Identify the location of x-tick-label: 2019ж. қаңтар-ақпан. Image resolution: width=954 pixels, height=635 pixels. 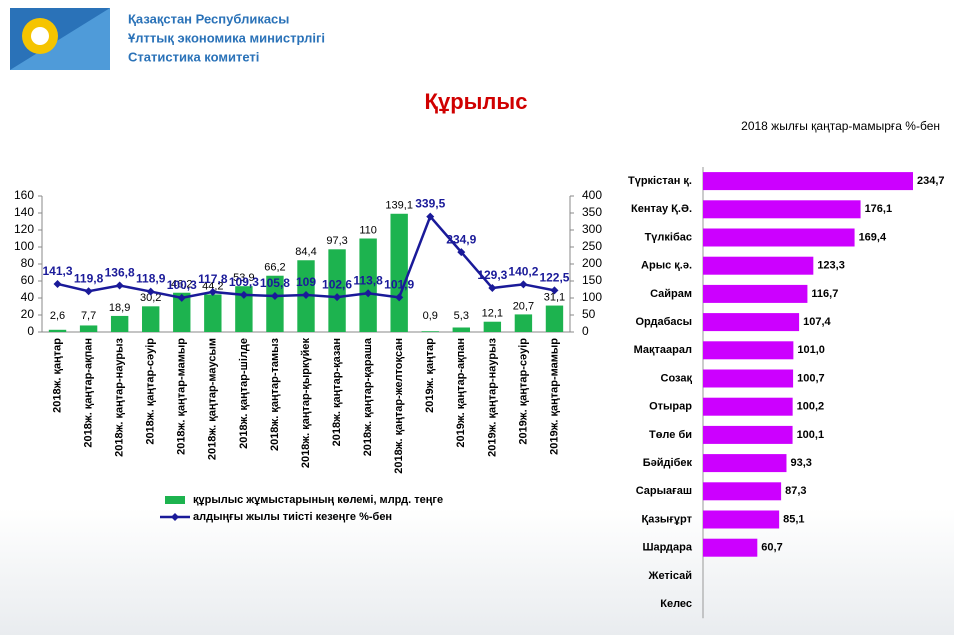
(461, 393).